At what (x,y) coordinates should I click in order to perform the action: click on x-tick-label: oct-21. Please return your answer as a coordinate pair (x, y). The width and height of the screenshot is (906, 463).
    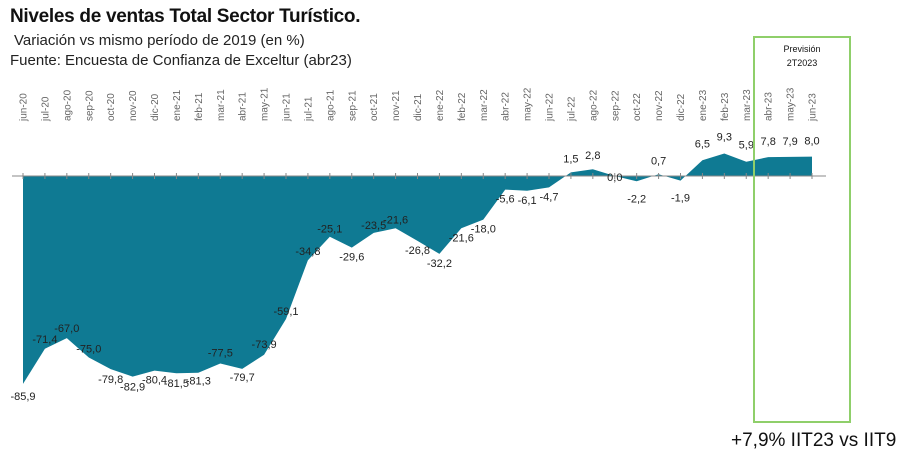
    Looking at the image, I should click on (374, 107).